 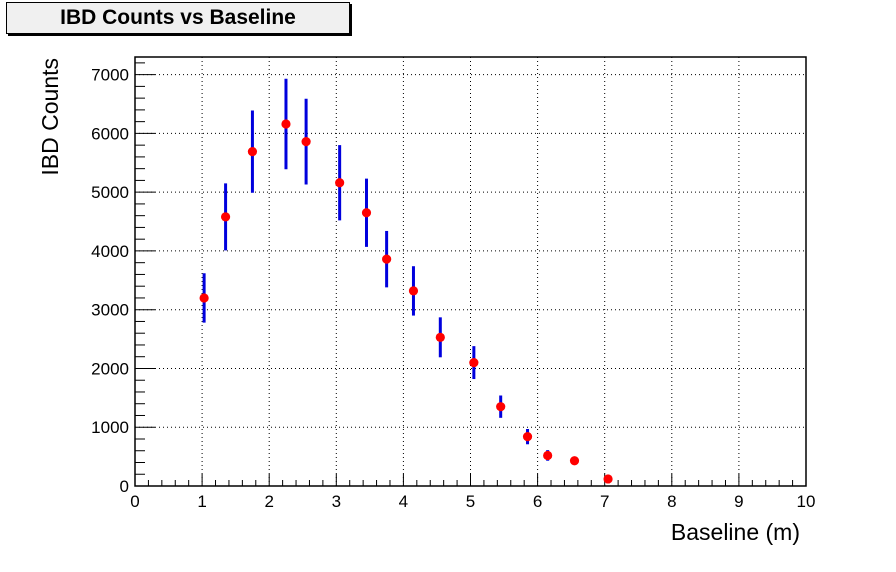 I want to click on x-tick-label: 1, so click(x=201, y=501).